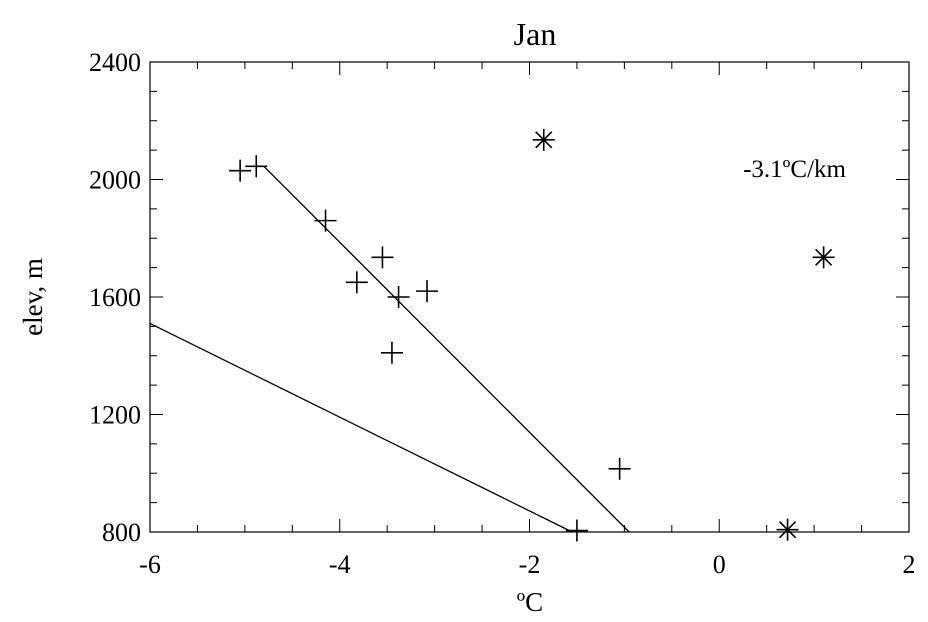  I want to click on x-tick-label: -6, so click(150, 564).